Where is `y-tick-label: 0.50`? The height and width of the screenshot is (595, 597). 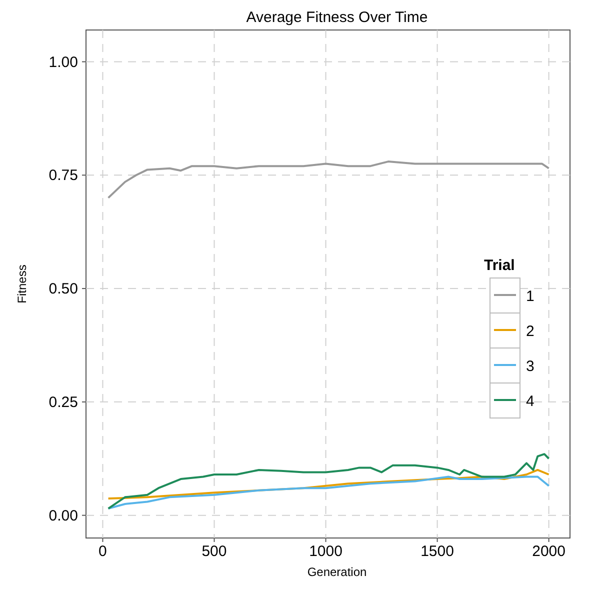 y-tick-label: 0.50 is located at coordinates (63, 289).